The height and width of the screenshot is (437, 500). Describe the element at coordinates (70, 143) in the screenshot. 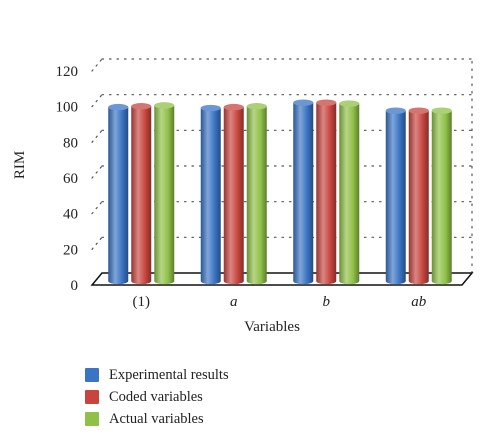

I see `y-tick-label: 80` at that location.